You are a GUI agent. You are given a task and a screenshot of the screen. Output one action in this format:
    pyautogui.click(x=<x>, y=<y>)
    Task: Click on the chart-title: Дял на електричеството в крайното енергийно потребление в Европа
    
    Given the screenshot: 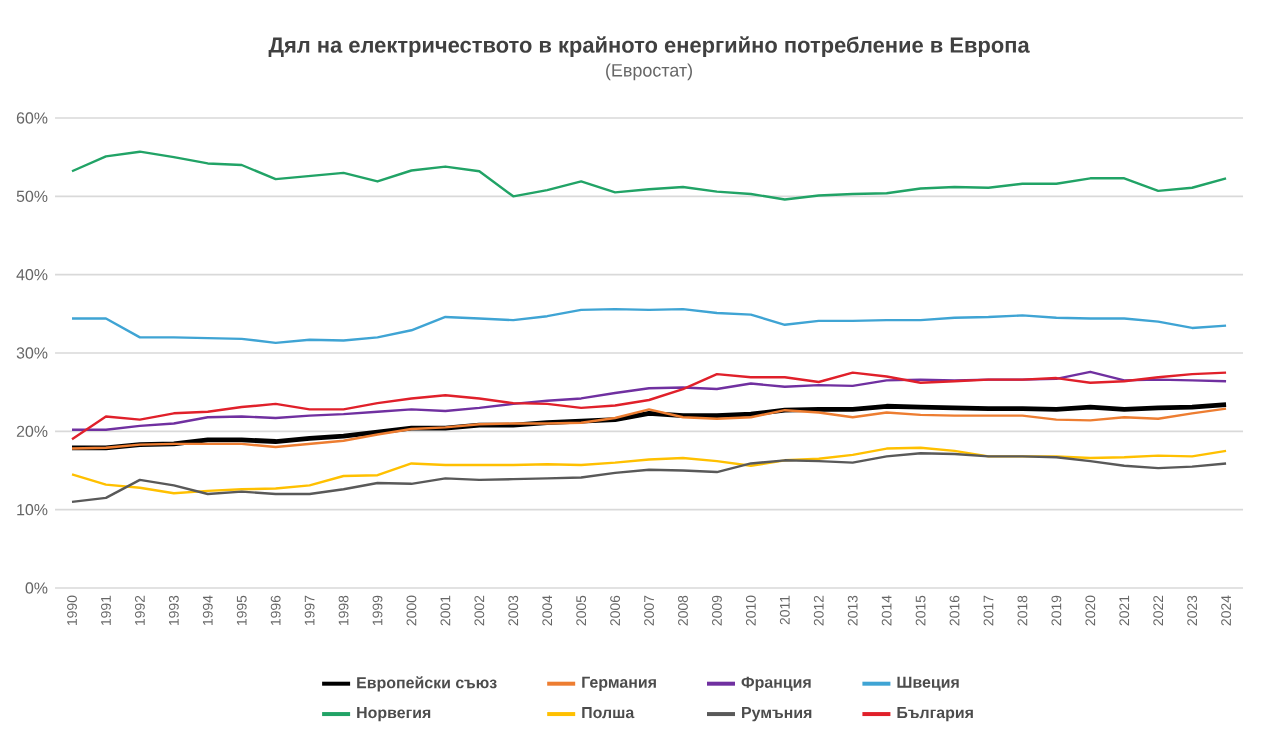 What is the action you would take?
    pyautogui.click(x=649, y=47)
    